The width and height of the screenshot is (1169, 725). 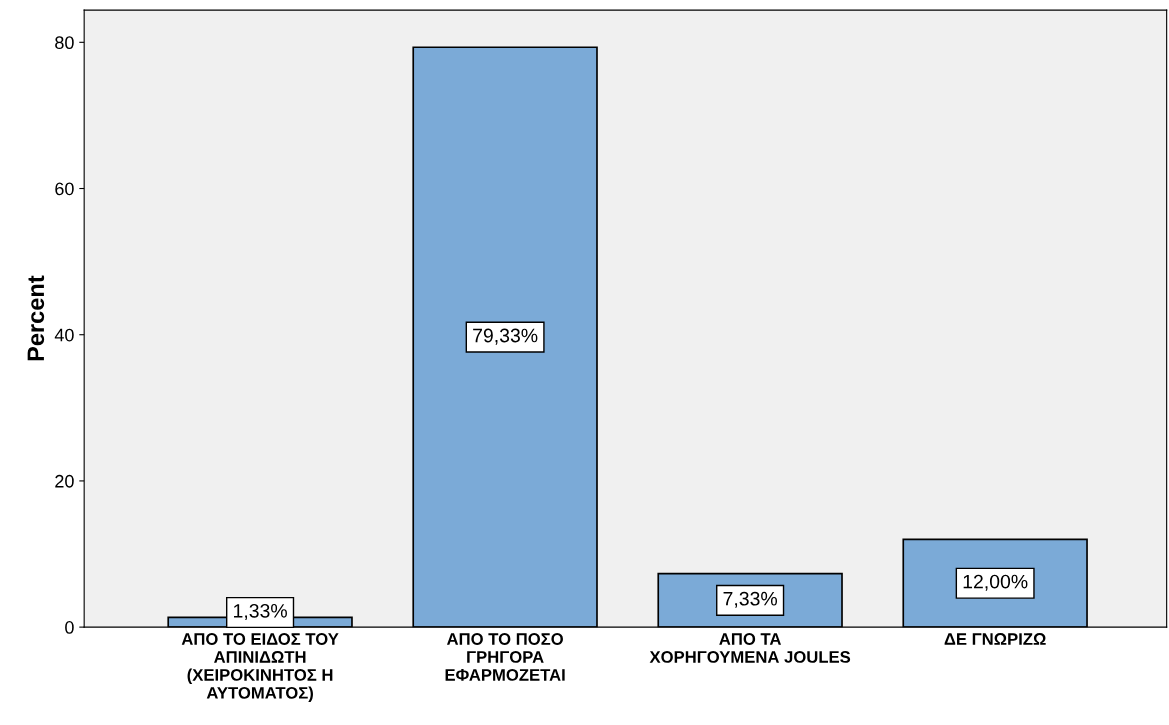 What do you see at coordinates (995, 639) in the screenshot?
I see `x-tick-label: ΔΕ ΓΝΩΡΙΖΩ` at bounding box center [995, 639].